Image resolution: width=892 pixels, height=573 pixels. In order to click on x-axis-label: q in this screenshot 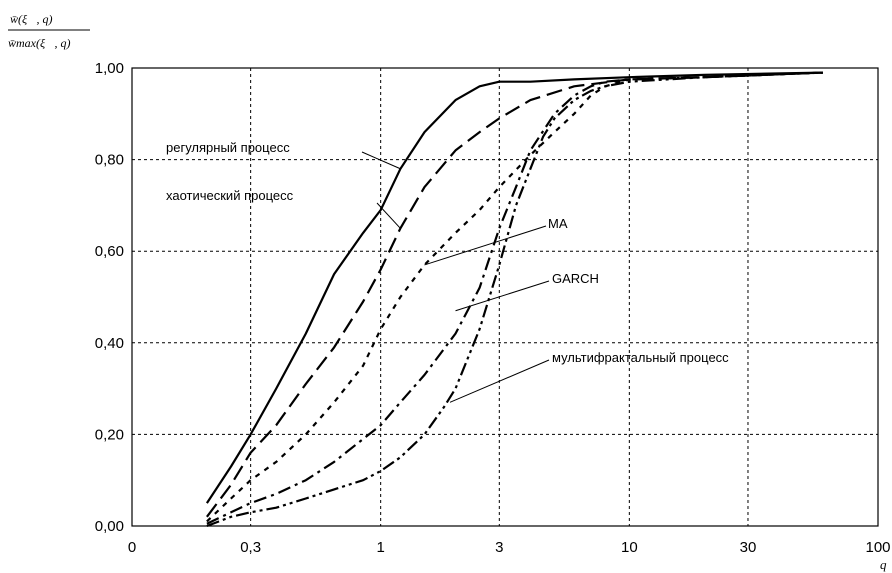, I will do `click(883, 564)`.